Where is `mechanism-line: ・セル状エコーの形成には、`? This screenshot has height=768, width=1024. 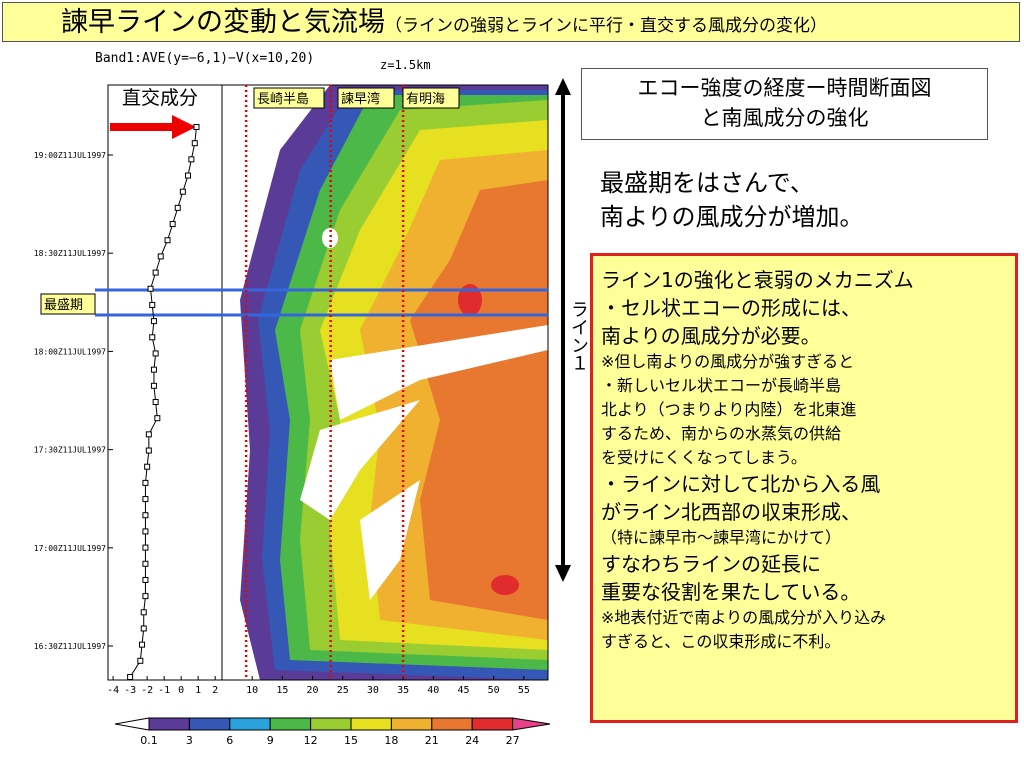
mechanism-line: ・セル状エコーの形成には、 is located at coordinates (731, 308).